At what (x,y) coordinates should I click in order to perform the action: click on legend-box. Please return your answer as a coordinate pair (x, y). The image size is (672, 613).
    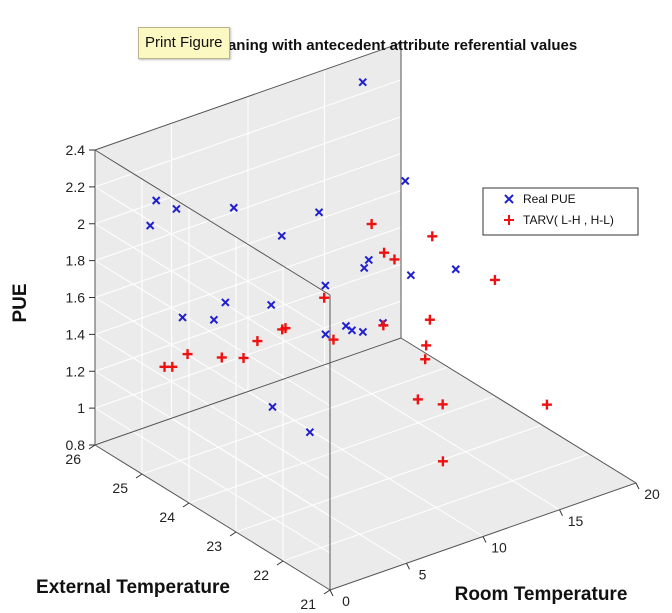
    Looking at the image, I should click on (560, 211).